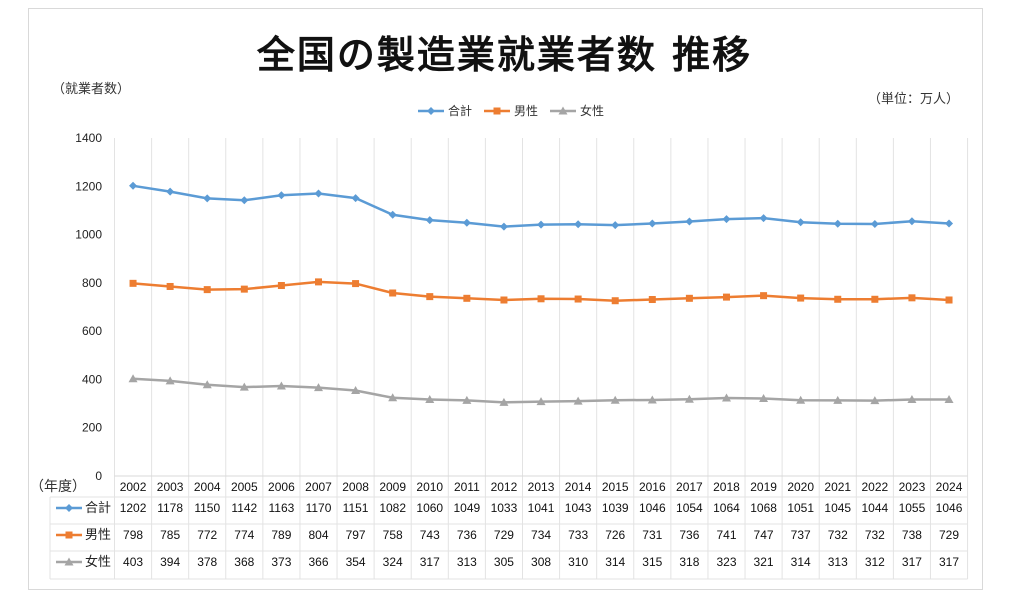 The width and height of the screenshot is (1009, 601). What do you see at coordinates (355, 487) in the screenshot?
I see `x-tick-label: 2008` at bounding box center [355, 487].